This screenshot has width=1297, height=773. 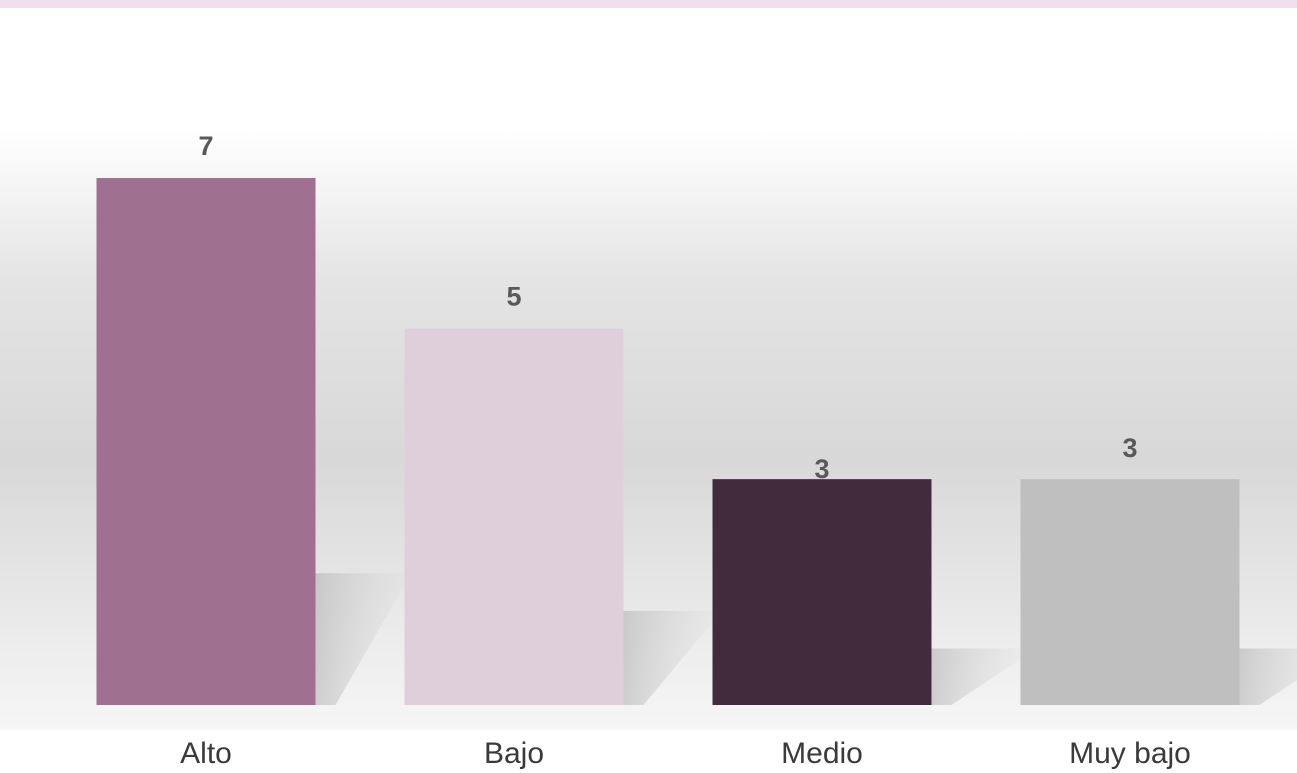 What do you see at coordinates (685, 753) in the screenshot?
I see `category-labels-group: Alto Bajo Medio Muy bajo` at bounding box center [685, 753].